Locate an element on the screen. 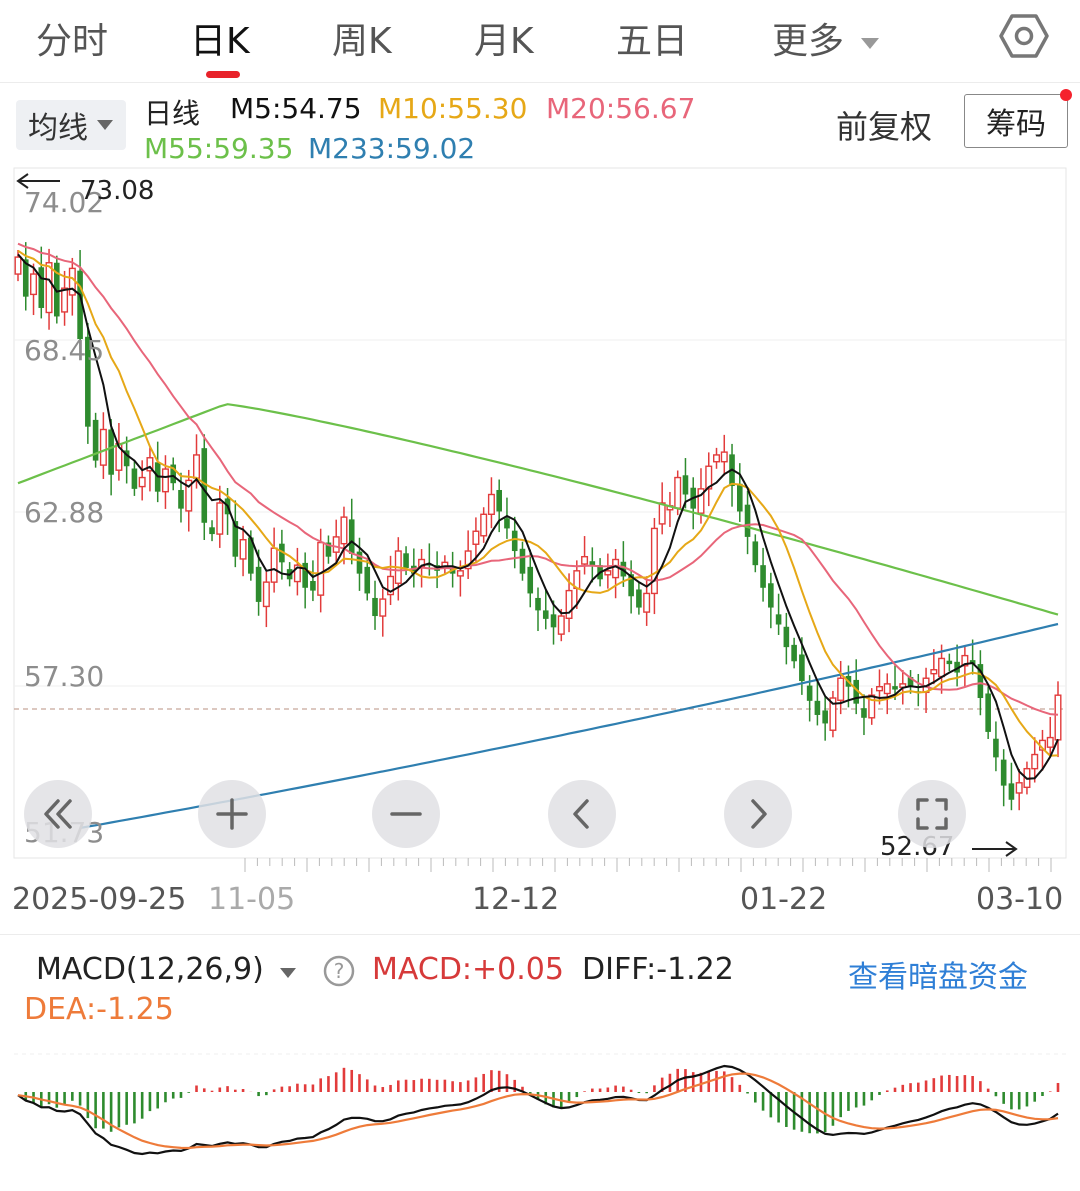 The height and width of the screenshot is (1191, 1080). tab-weekly-k: 周K is located at coordinates (362, 41).